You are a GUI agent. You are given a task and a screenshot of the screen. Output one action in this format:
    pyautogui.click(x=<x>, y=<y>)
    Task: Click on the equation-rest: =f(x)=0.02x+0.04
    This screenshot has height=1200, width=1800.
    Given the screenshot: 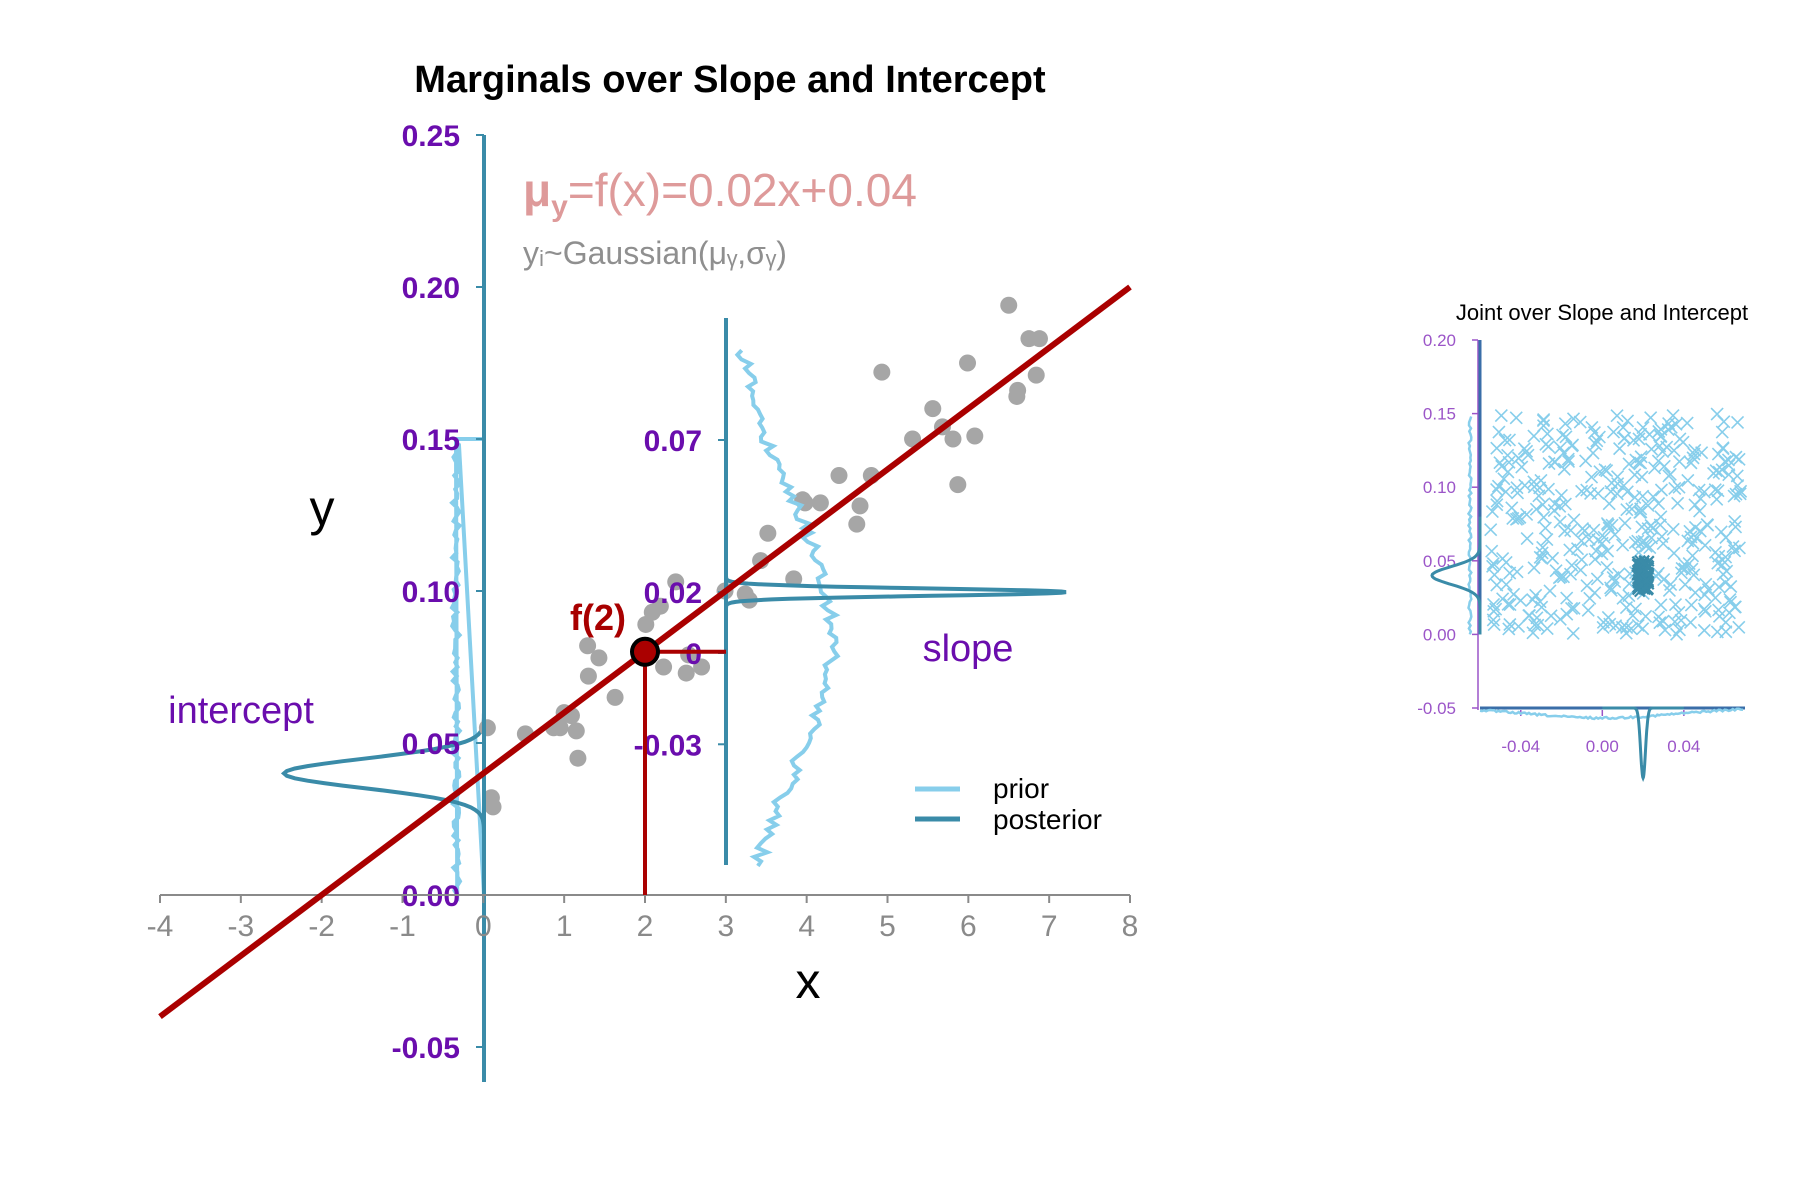 What is the action you would take?
    pyautogui.click(x=742, y=190)
    